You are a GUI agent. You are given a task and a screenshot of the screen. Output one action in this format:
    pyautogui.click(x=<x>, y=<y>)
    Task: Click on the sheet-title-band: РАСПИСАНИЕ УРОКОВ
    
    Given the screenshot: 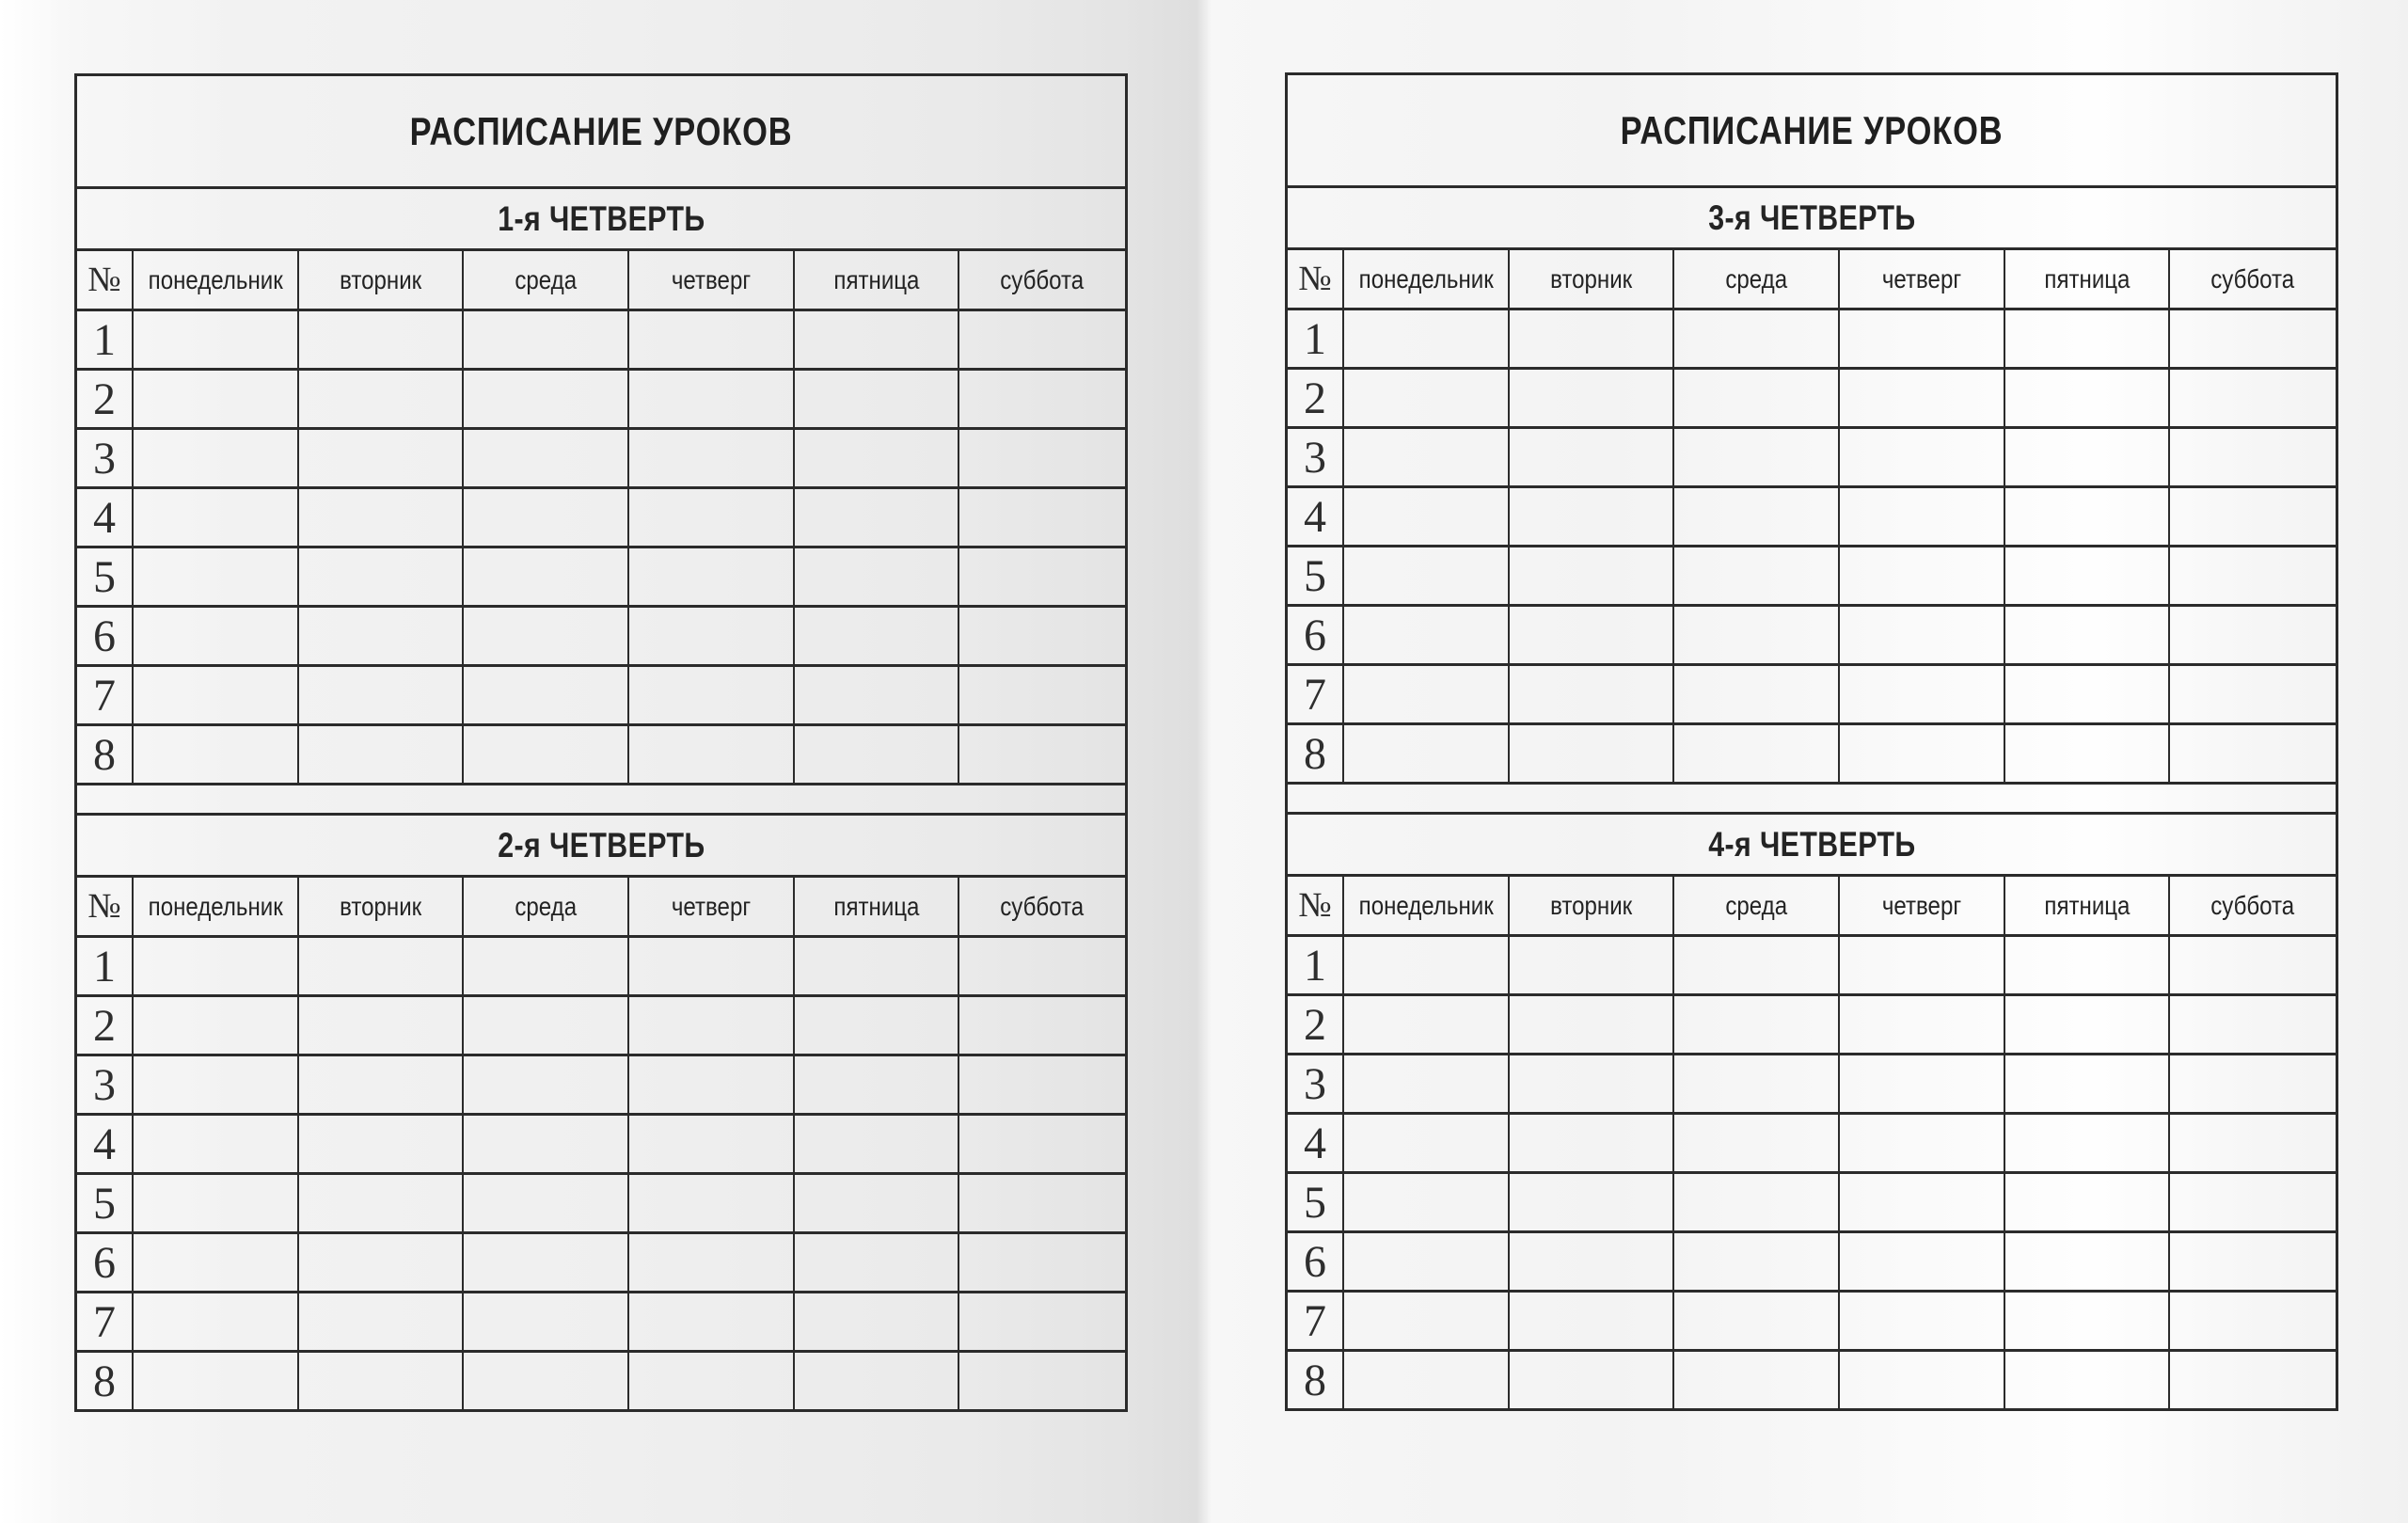 What is the action you would take?
    pyautogui.click(x=601, y=132)
    